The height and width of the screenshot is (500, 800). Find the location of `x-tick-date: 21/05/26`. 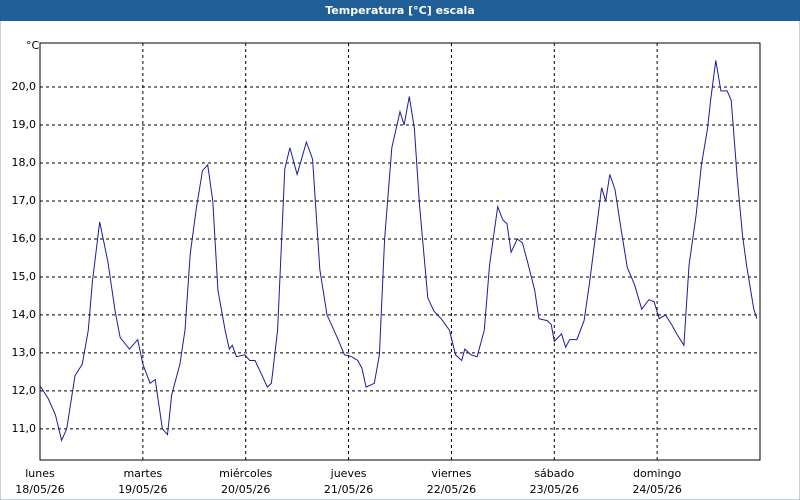

x-tick-date: 21/05/26 is located at coordinates (348, 489).